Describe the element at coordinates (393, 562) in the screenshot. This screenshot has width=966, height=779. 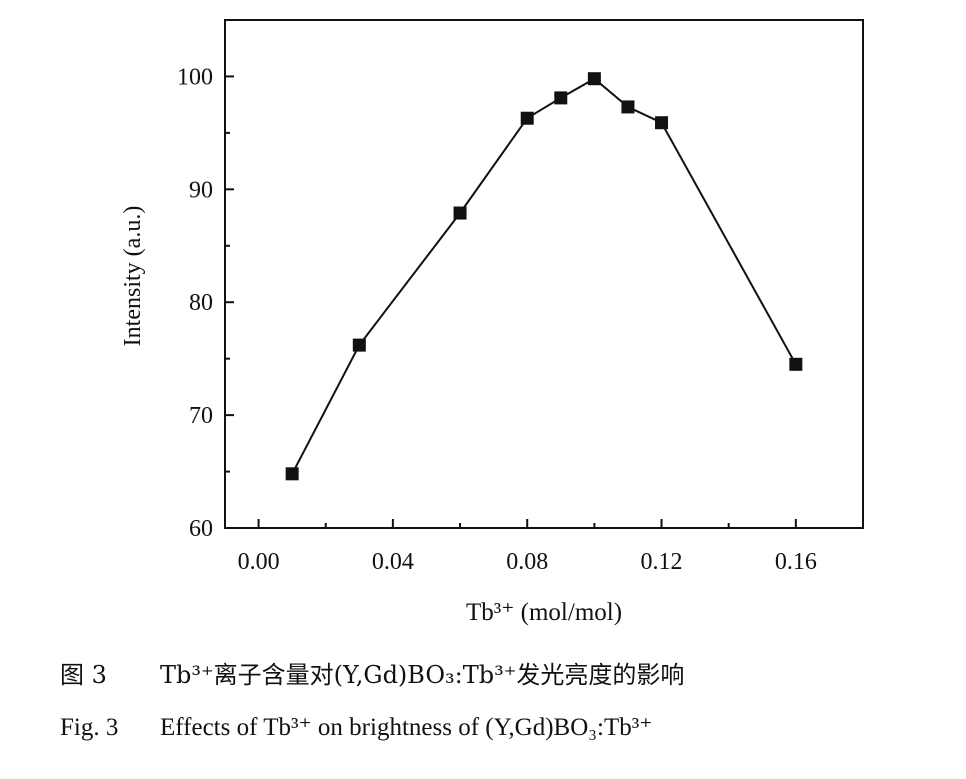
I see `x-tick-label: 0.04` at that location.